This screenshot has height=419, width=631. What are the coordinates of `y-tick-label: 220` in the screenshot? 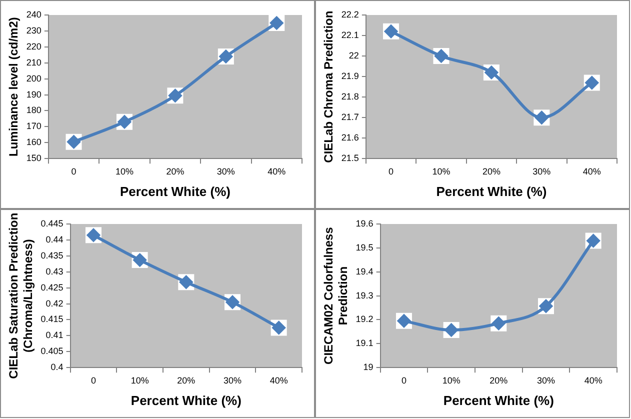 It's located at (34, 46).